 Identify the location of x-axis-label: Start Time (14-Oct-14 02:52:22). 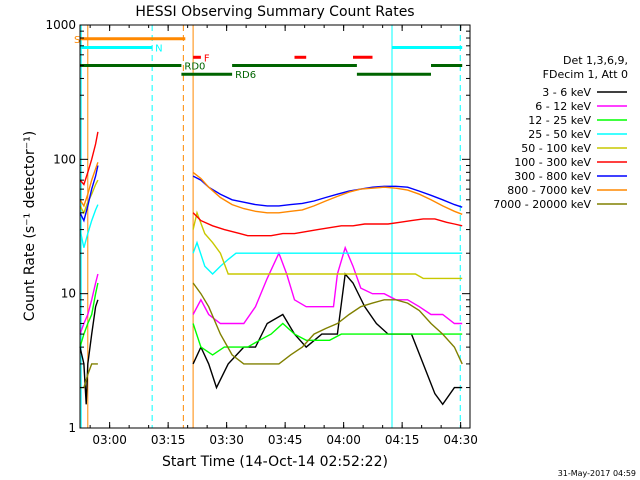
(275, 462).